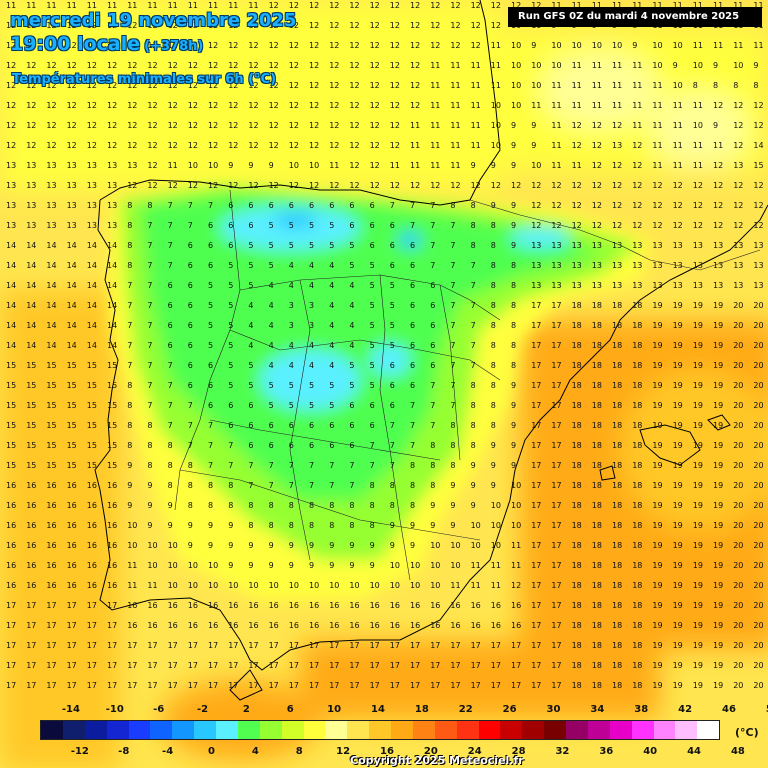 The width and height of the screenshot is (768, 768). Describe the element at coordinates (412, 505) in the screenshot. I see `temperature-value: 8` at that location.